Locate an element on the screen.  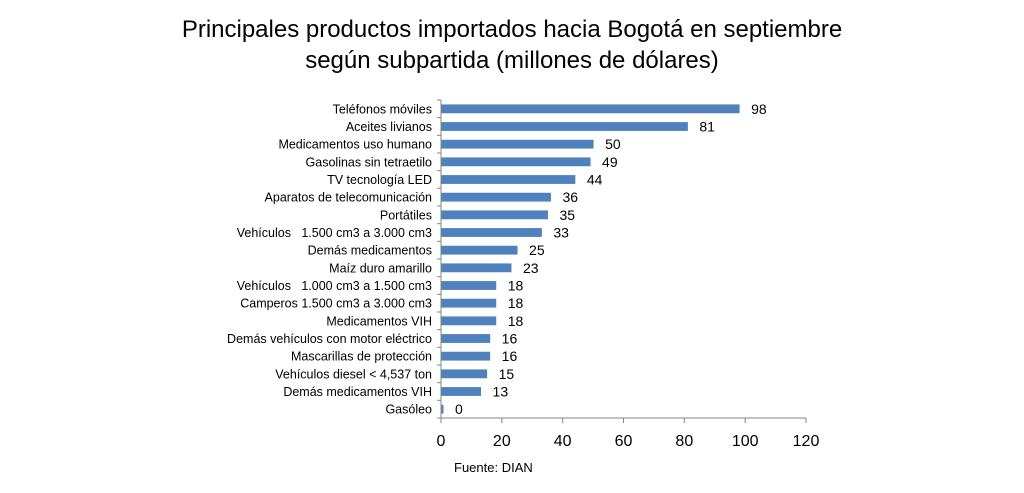
value-label: 33 is located at coordinates (561, 233).